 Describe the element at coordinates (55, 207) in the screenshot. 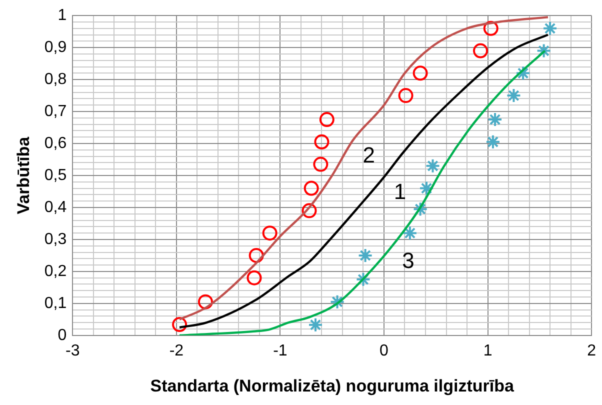

I see `y-tick-label: 0,4` at that location.